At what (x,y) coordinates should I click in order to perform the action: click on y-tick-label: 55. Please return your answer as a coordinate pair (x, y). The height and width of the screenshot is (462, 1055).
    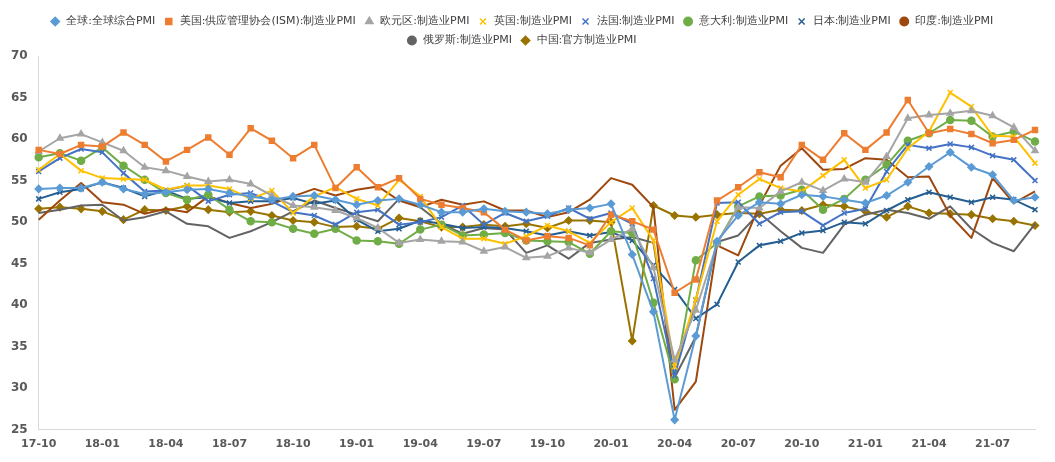
    Looking at the image, I should click on (19, 179).